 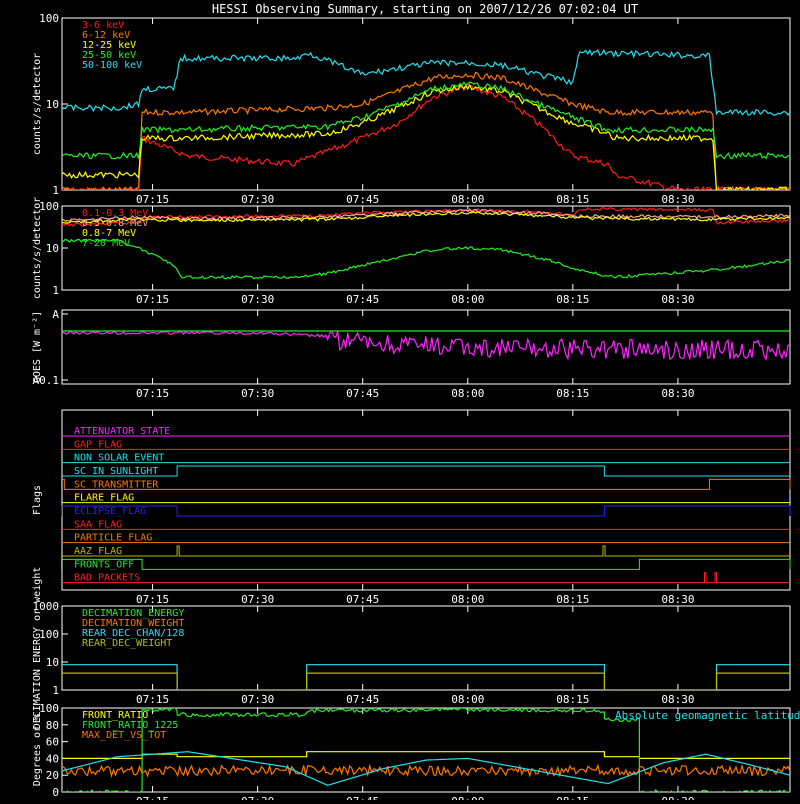 What do you see at coordinates (110, 511) in the screenshot?
I see `flag-label: ECLIPSE_FLAG` at bounding box center [110, 511].